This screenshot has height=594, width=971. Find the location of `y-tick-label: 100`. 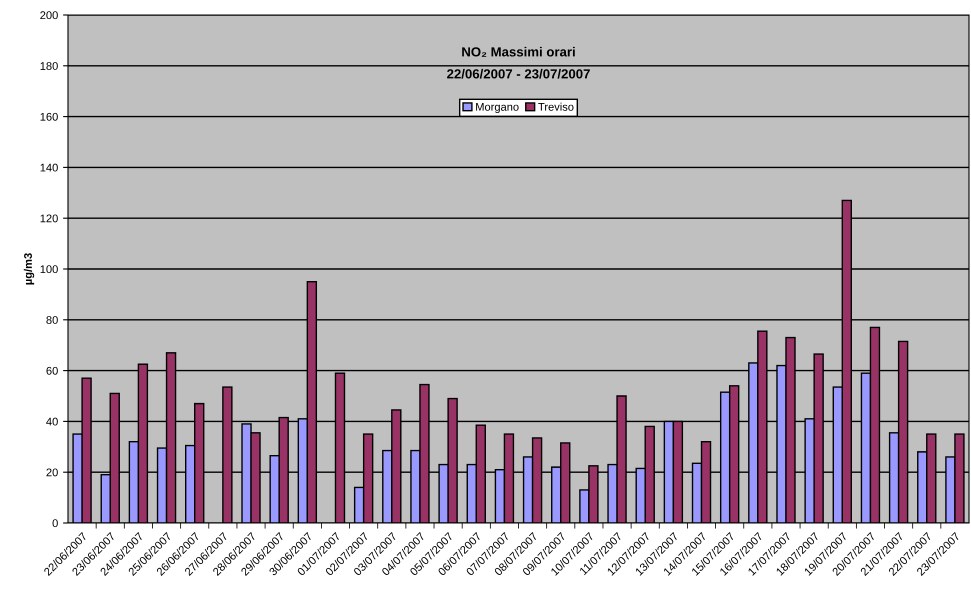

y-tick-label: 100 is located at coordinates (49, 269).